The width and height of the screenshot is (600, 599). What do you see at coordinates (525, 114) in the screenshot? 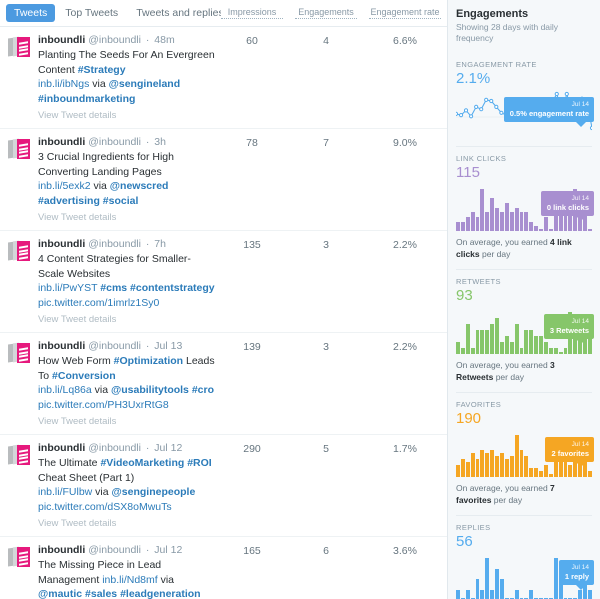
I see `card-chart: Jul 14 0.5% engagement rate` at bounding box center [525, 114].